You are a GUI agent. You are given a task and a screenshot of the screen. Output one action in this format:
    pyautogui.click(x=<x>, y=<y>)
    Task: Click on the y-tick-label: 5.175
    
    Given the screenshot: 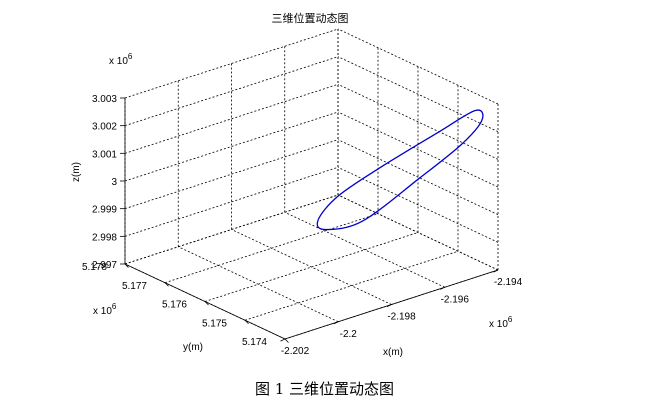 What is the action you would take?
    pyautogui.click(x=214, y=323)
    